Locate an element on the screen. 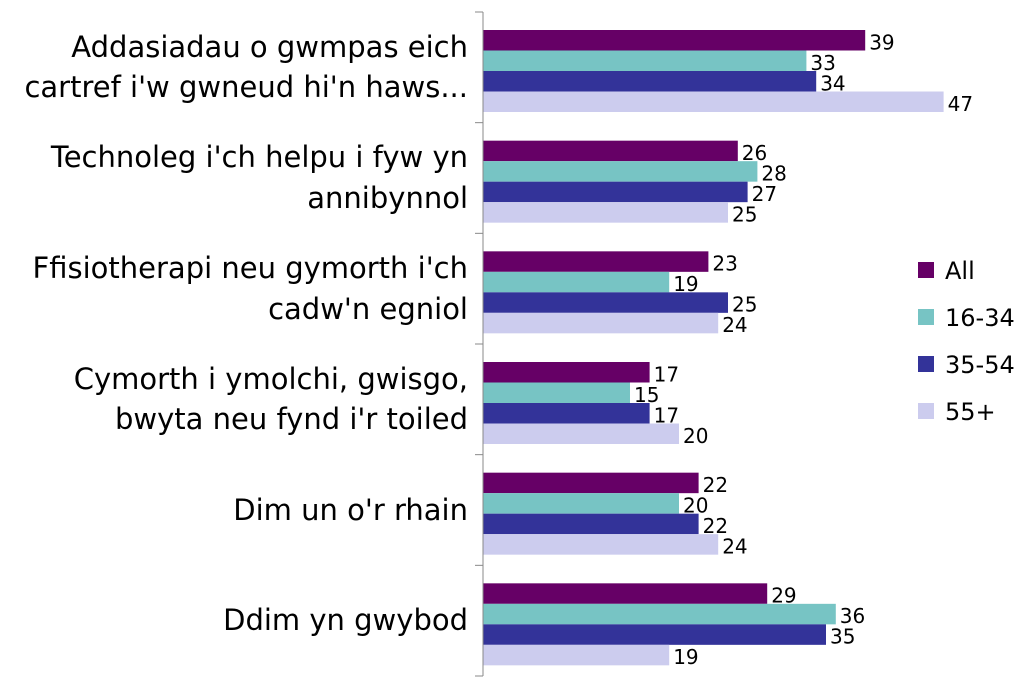  value-label: 36 is located at coordinates (852, 616).